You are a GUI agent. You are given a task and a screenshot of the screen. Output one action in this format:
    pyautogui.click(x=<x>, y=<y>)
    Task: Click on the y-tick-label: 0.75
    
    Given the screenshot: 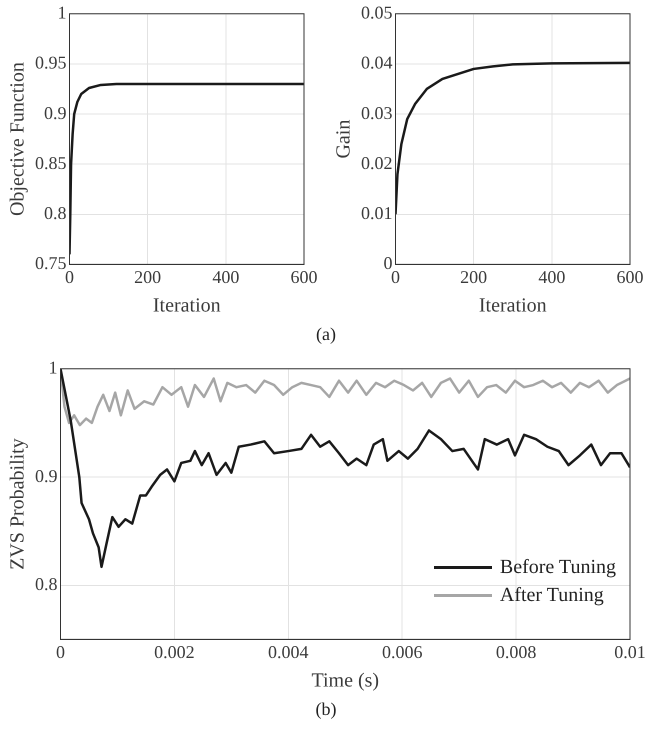 What is the action you would take?
    pyautogui.click(x=50, y=263)
    